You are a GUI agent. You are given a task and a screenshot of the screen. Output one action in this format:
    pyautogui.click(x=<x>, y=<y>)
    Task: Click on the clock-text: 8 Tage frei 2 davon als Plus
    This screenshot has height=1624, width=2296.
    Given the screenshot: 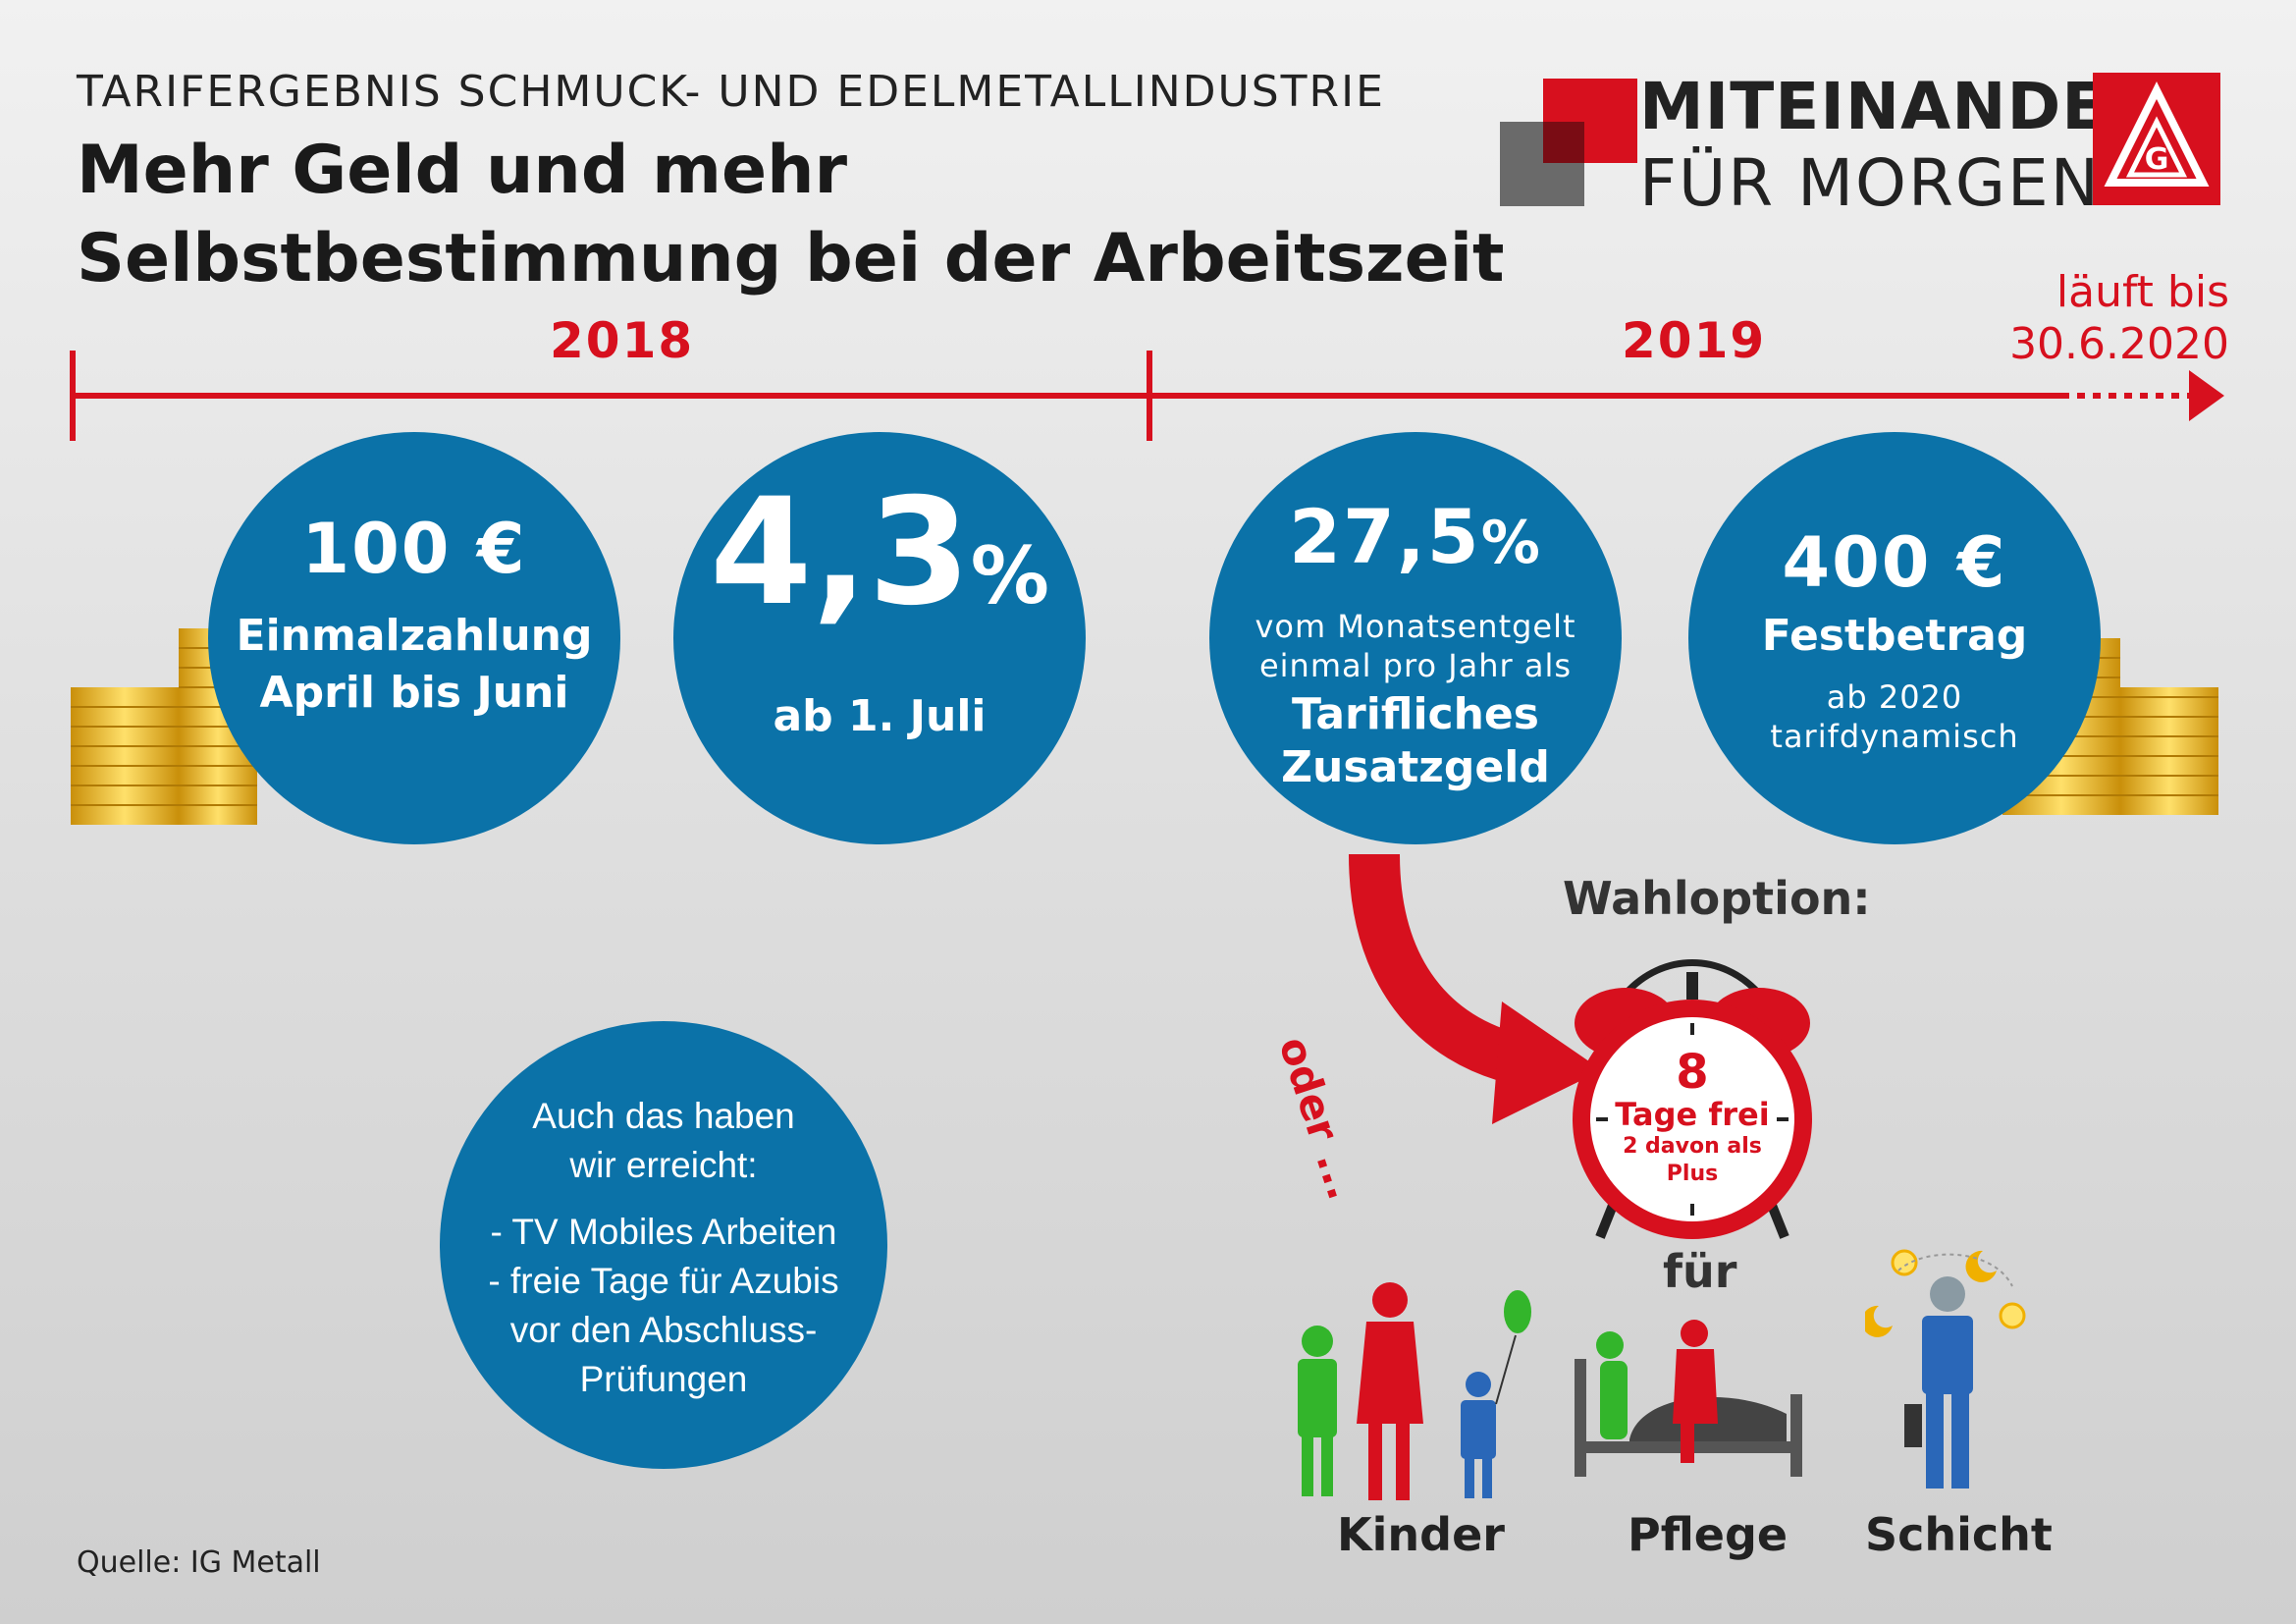 What is the action you would take?
    pyautogui.click(x=1692, y=1118)
    